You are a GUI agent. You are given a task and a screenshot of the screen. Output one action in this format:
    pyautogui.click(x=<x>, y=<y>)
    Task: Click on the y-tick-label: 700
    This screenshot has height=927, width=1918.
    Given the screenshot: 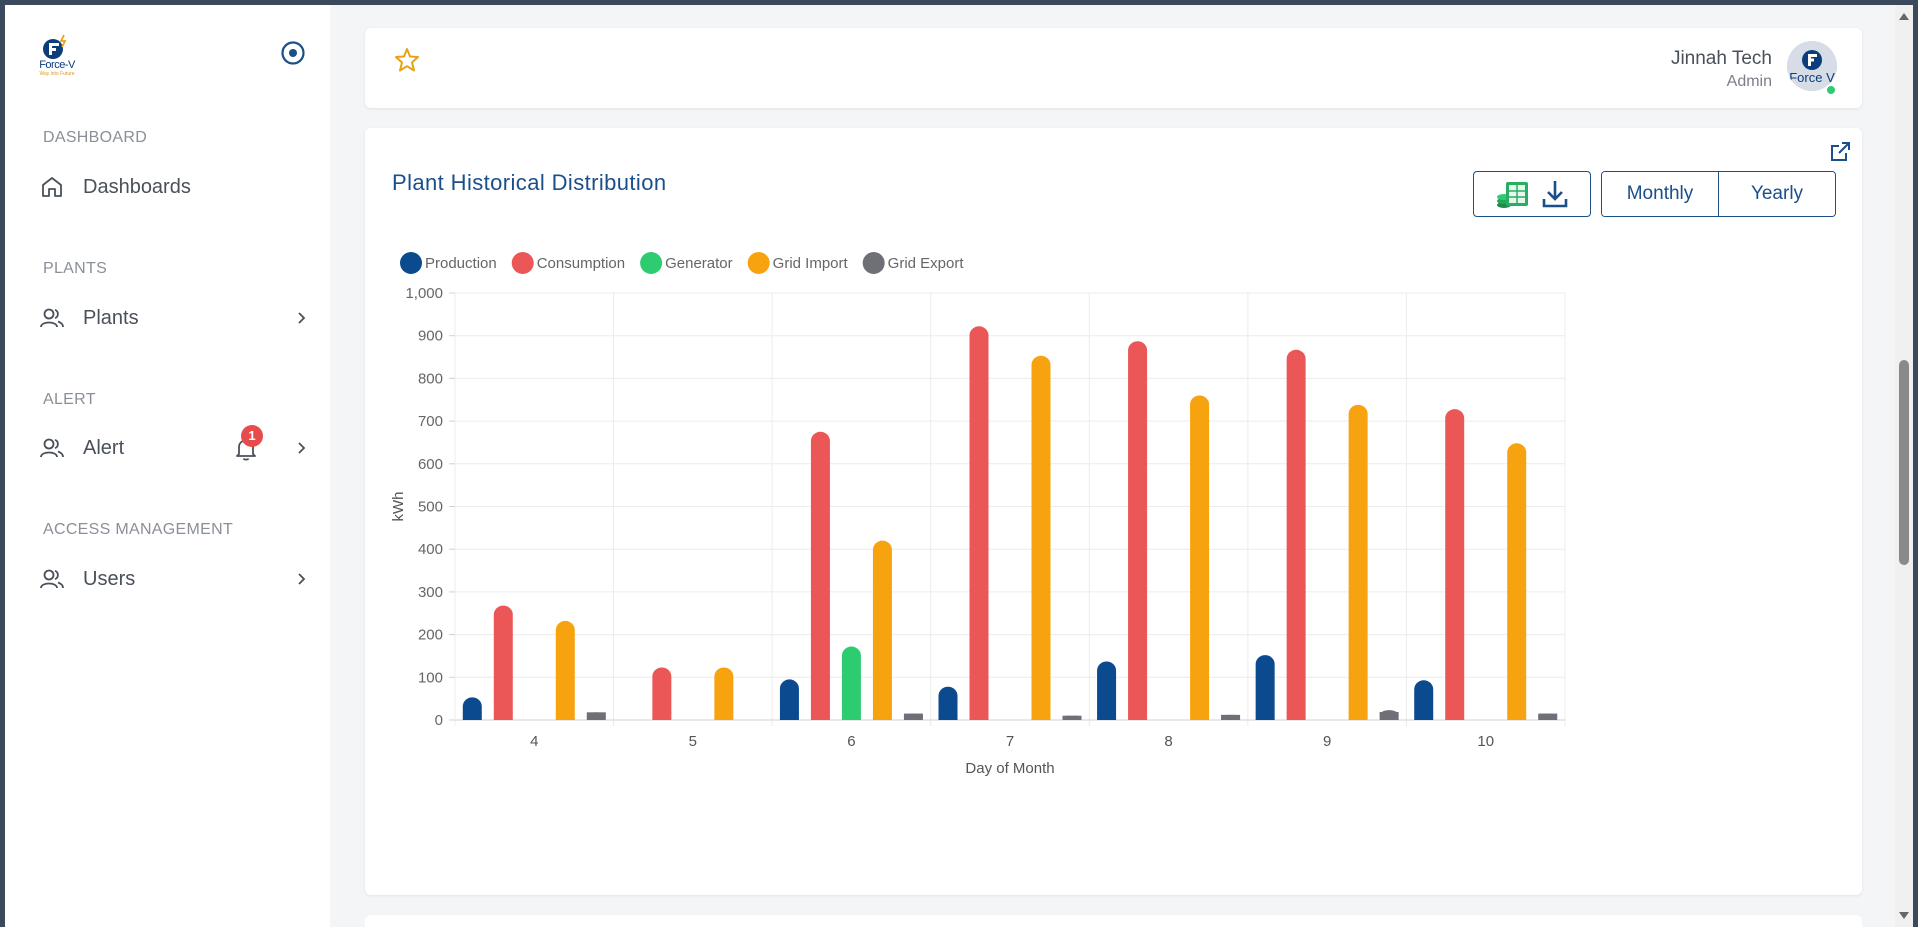 What is the action you would take?
    pyautogui.click(x=430, y=421)
    